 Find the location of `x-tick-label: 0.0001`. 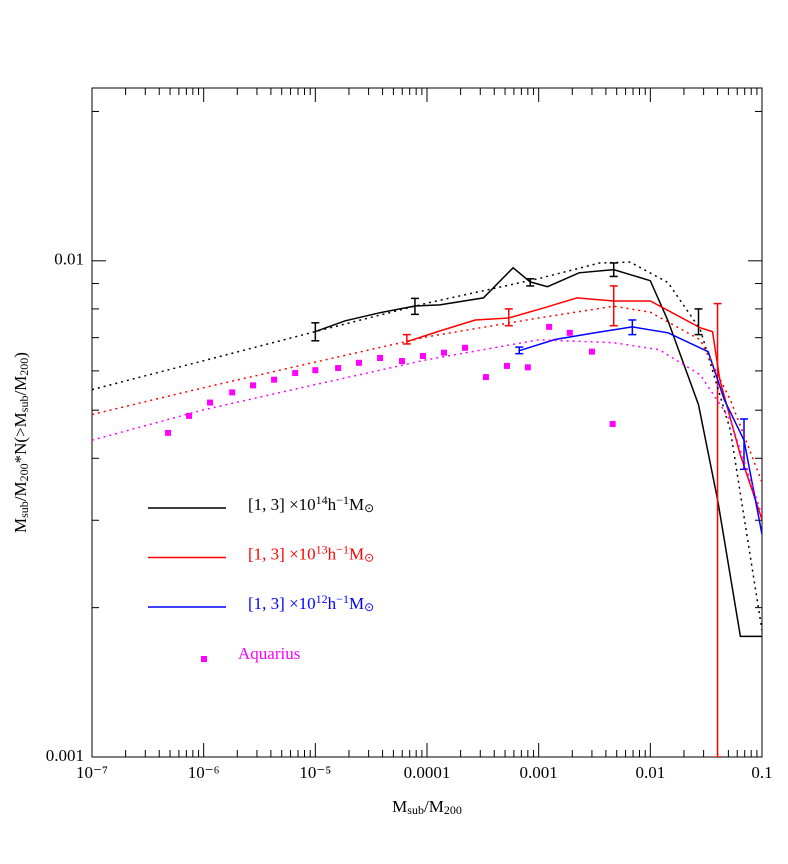

x-tick-label: 0.0001 is located at coordinates (427, 772).